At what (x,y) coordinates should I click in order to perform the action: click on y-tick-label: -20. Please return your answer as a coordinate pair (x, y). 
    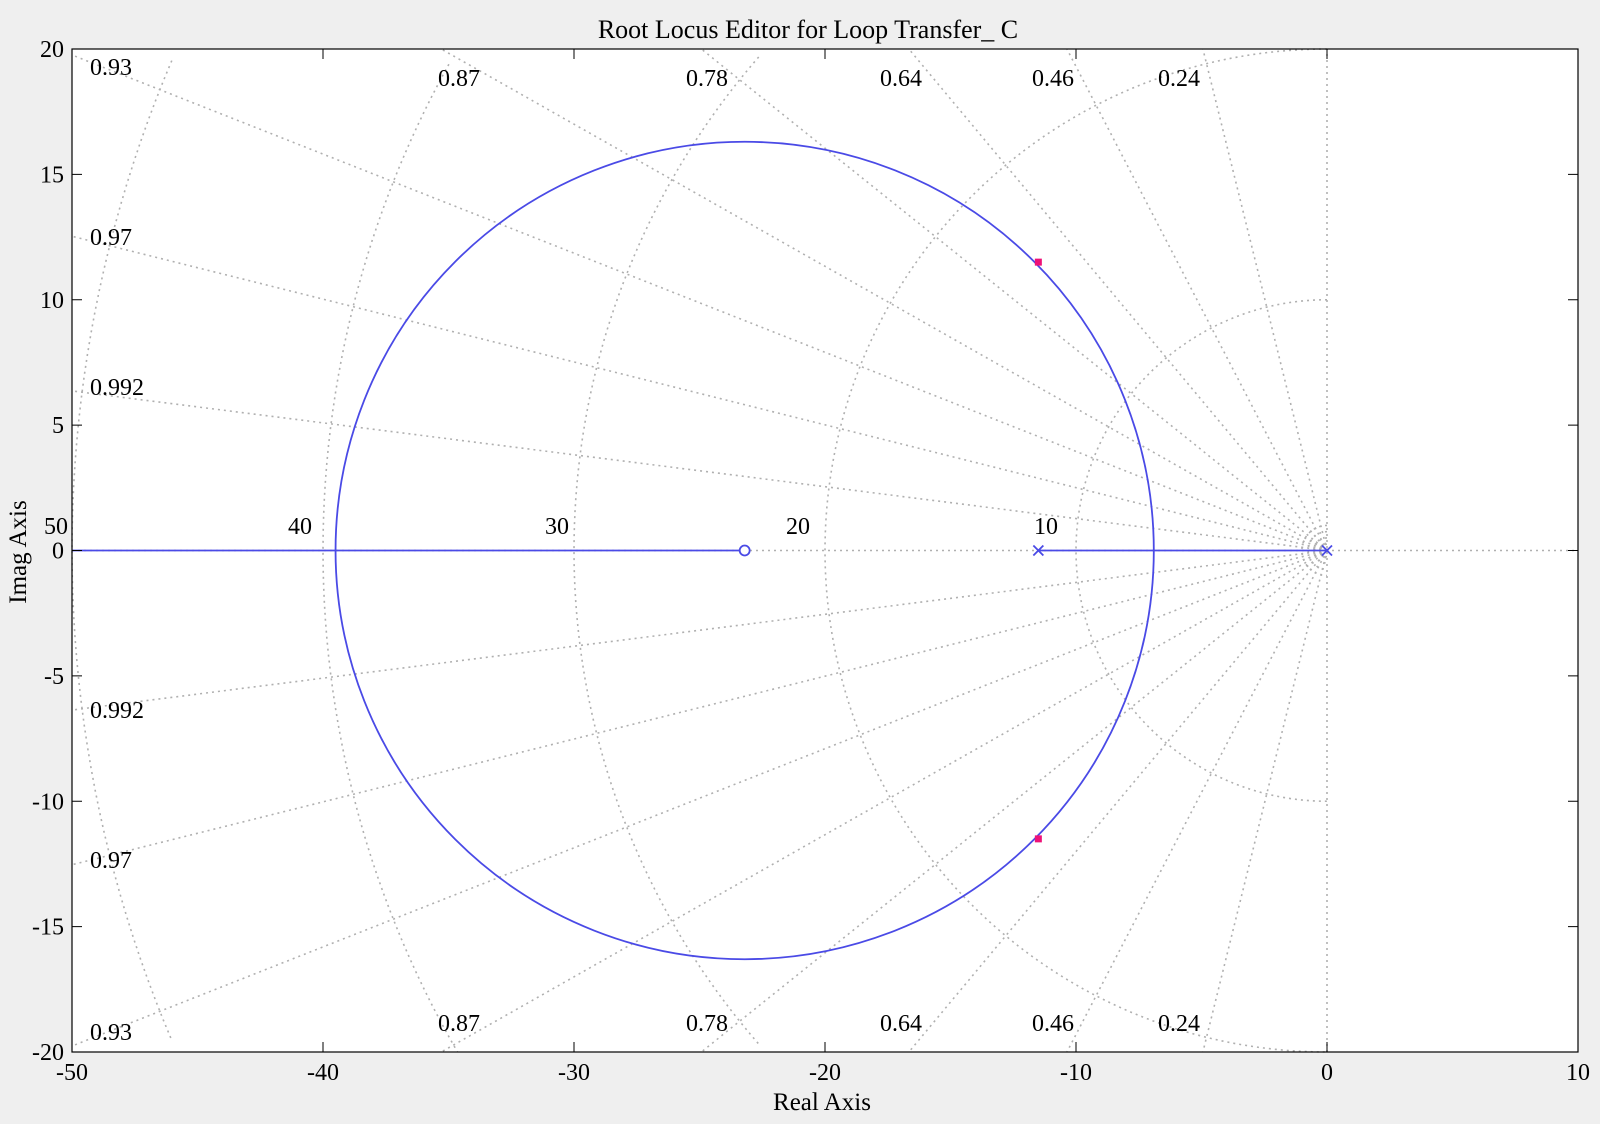
    Looking at the image, I should click on (48, 1053).